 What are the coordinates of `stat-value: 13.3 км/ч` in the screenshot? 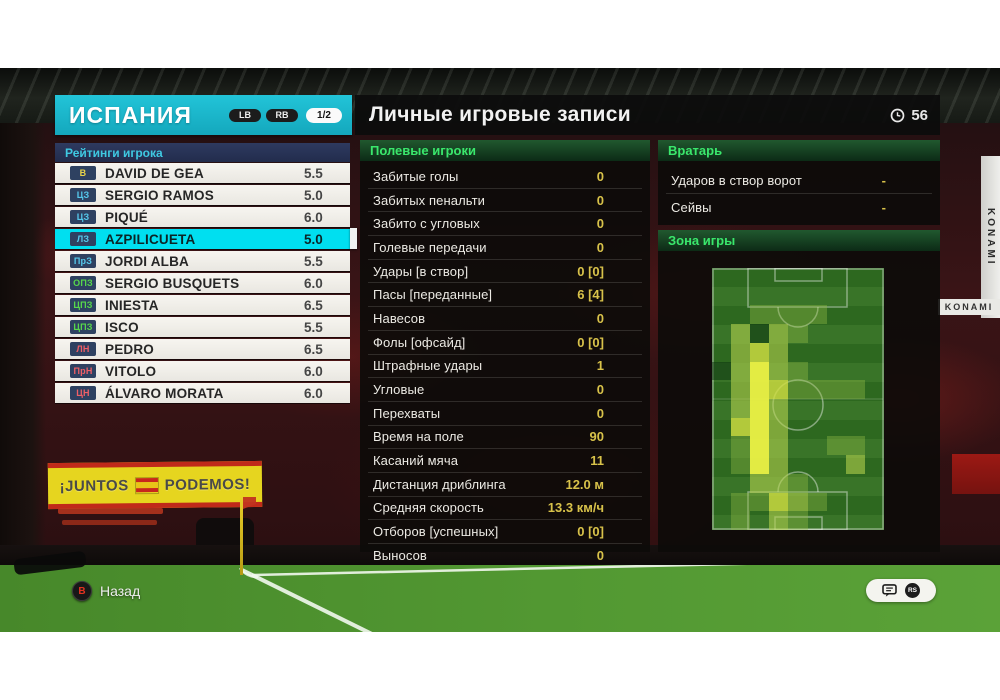 It's located at (575, 508).